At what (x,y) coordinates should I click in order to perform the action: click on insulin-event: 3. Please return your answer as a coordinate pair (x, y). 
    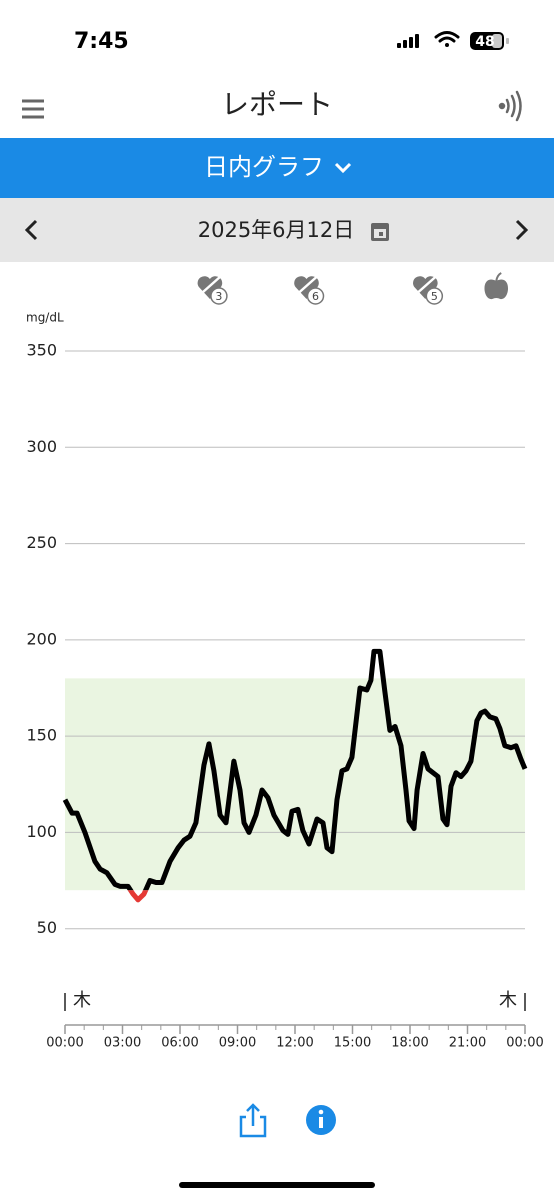
    Looking at the image, I should click on (212, 290).